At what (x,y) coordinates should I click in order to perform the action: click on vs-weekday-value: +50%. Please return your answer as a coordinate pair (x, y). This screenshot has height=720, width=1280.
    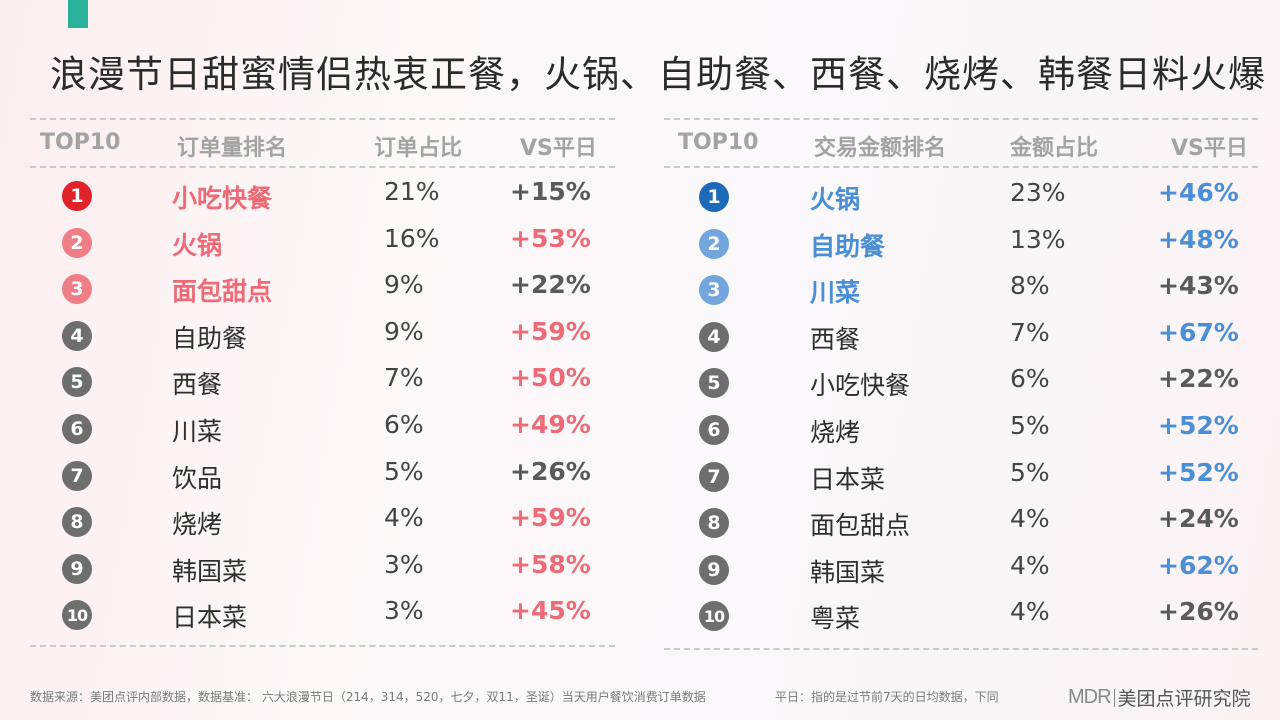
    Looking at the image, I should click on (550, 378).